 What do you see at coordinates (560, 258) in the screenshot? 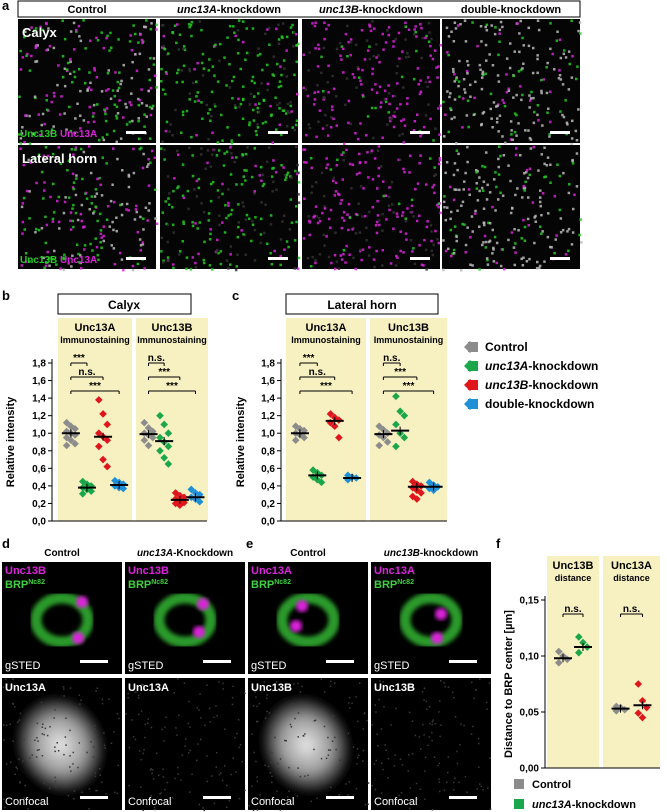
I see `scale-bar` at bounding box center [560, 258].